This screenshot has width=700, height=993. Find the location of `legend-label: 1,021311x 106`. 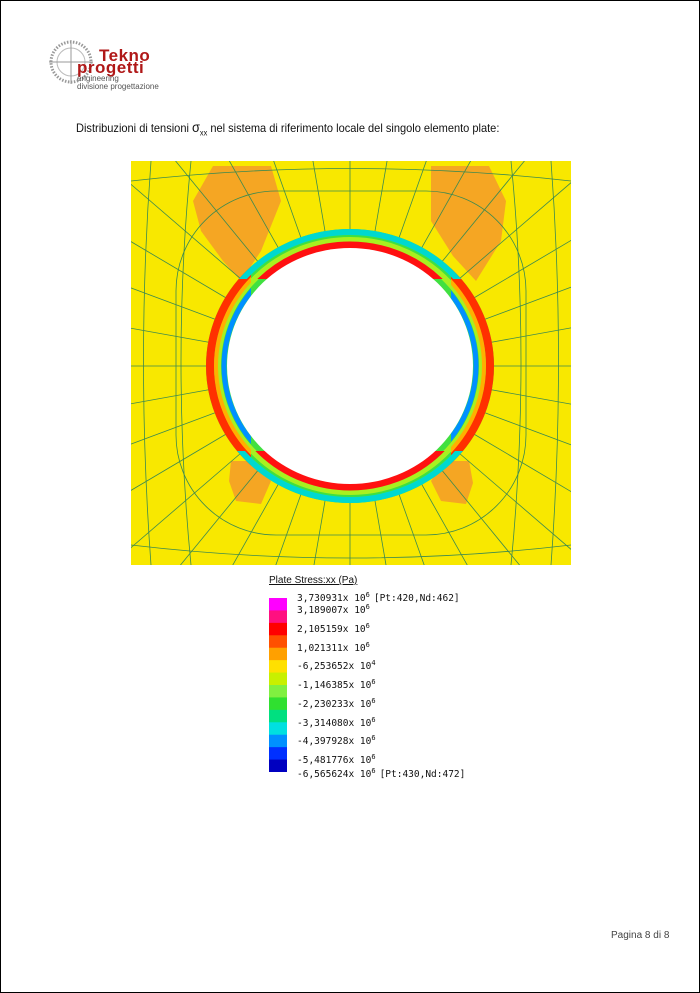

legend-label: 1,021311x 106 is located at coordinates (333, 647).